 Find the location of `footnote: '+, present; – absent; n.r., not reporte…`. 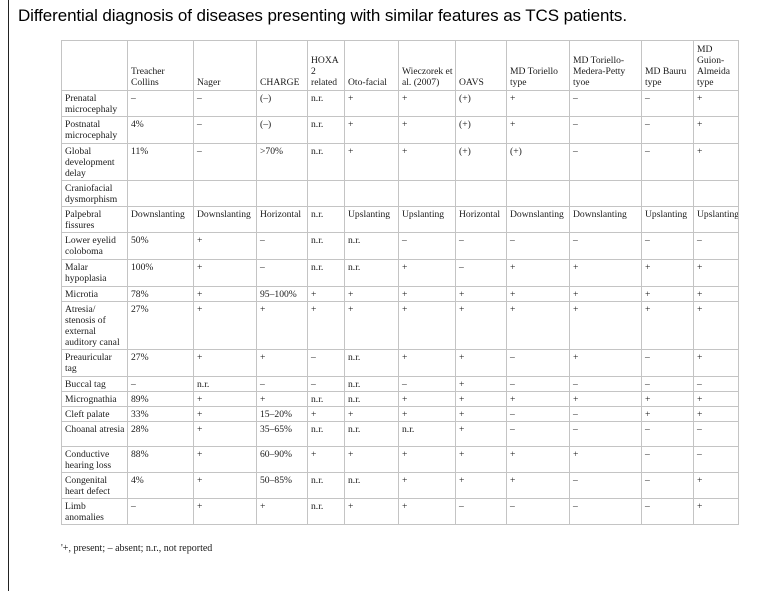

footnote: '+, present; – absent; n.r., not reporte… is located at coordinates (137, 548).